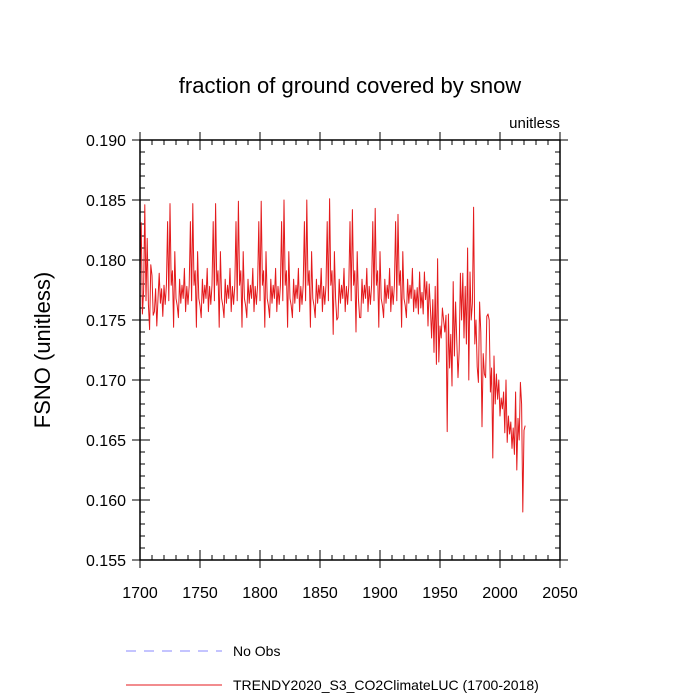 This screenshot has height=700, width=700. What do you see at coordinates (380, 593) in the screenshot?
I see `x-tick-label: 1900` at bounding box center [380, 593].